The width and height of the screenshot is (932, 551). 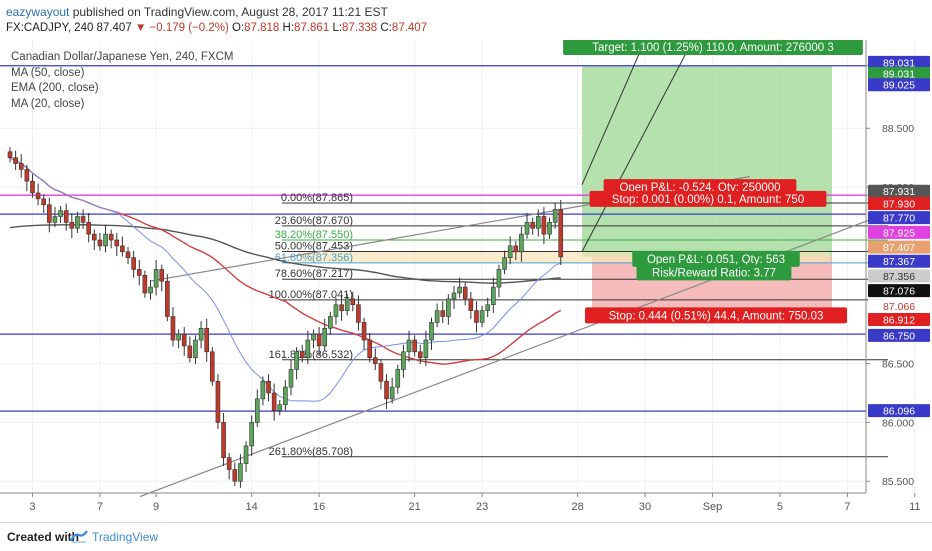 I want to click on price-tag-label-11: 87.066, so click(x=899, y=307).